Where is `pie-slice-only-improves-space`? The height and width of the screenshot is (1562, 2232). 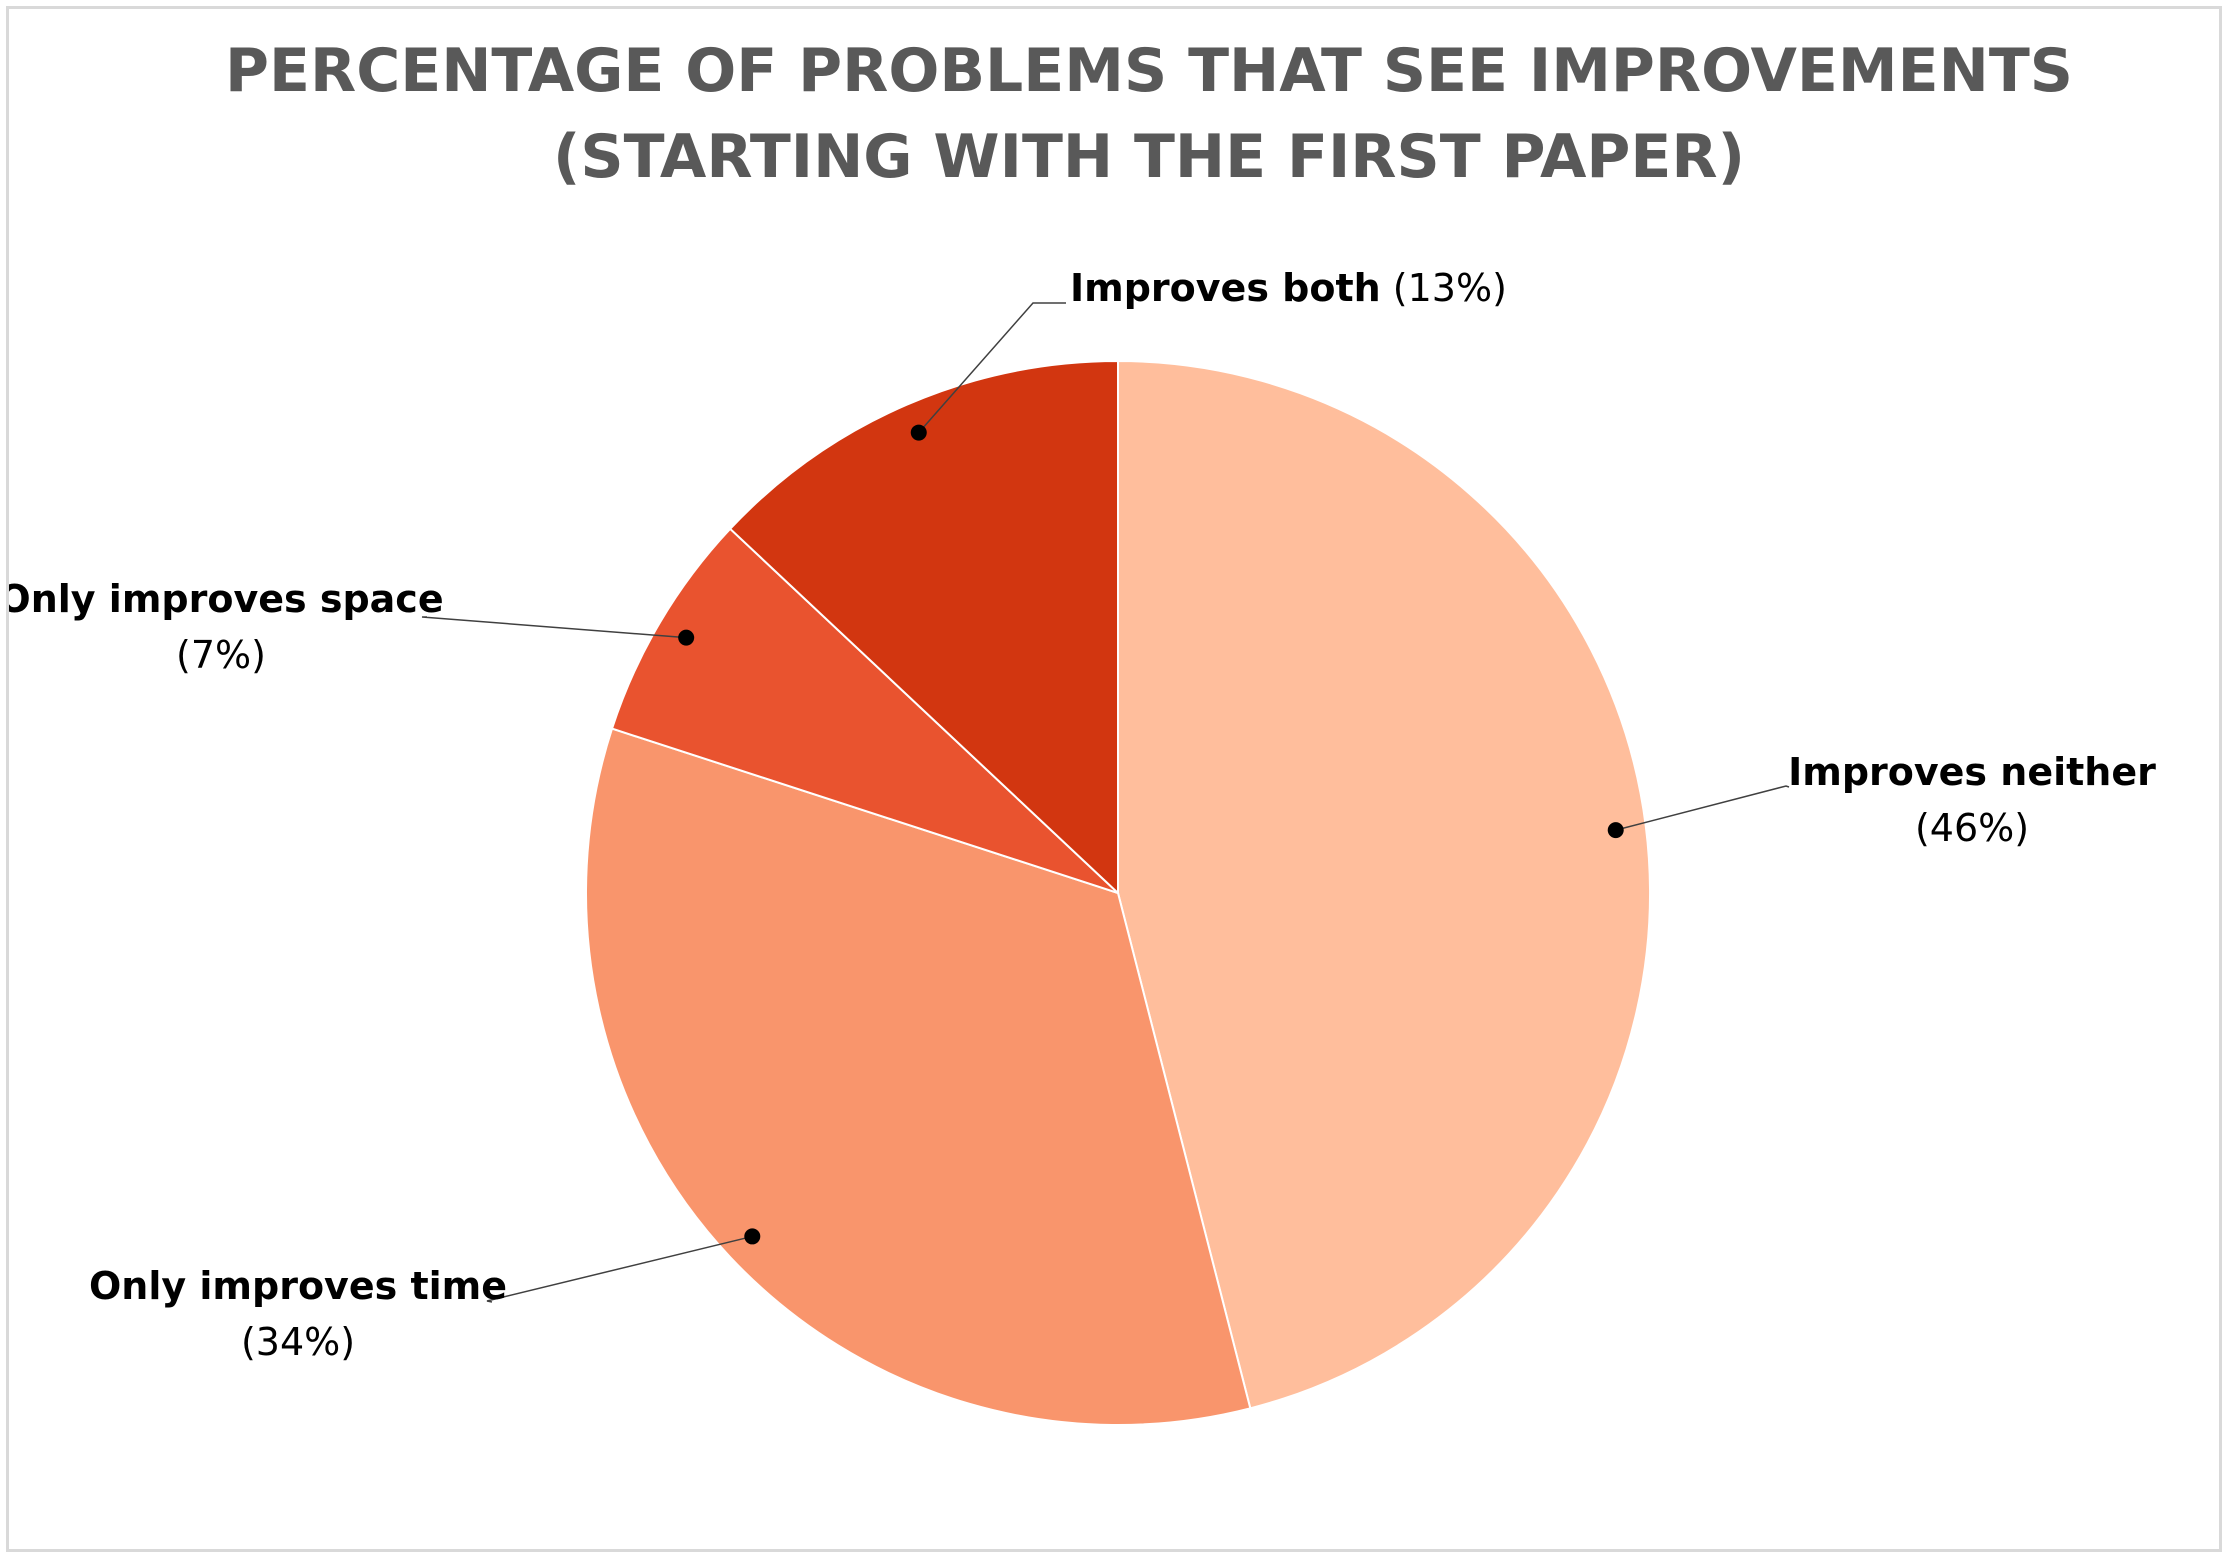 pie-slice-only-improves-space is located at coordinates (864, 710).